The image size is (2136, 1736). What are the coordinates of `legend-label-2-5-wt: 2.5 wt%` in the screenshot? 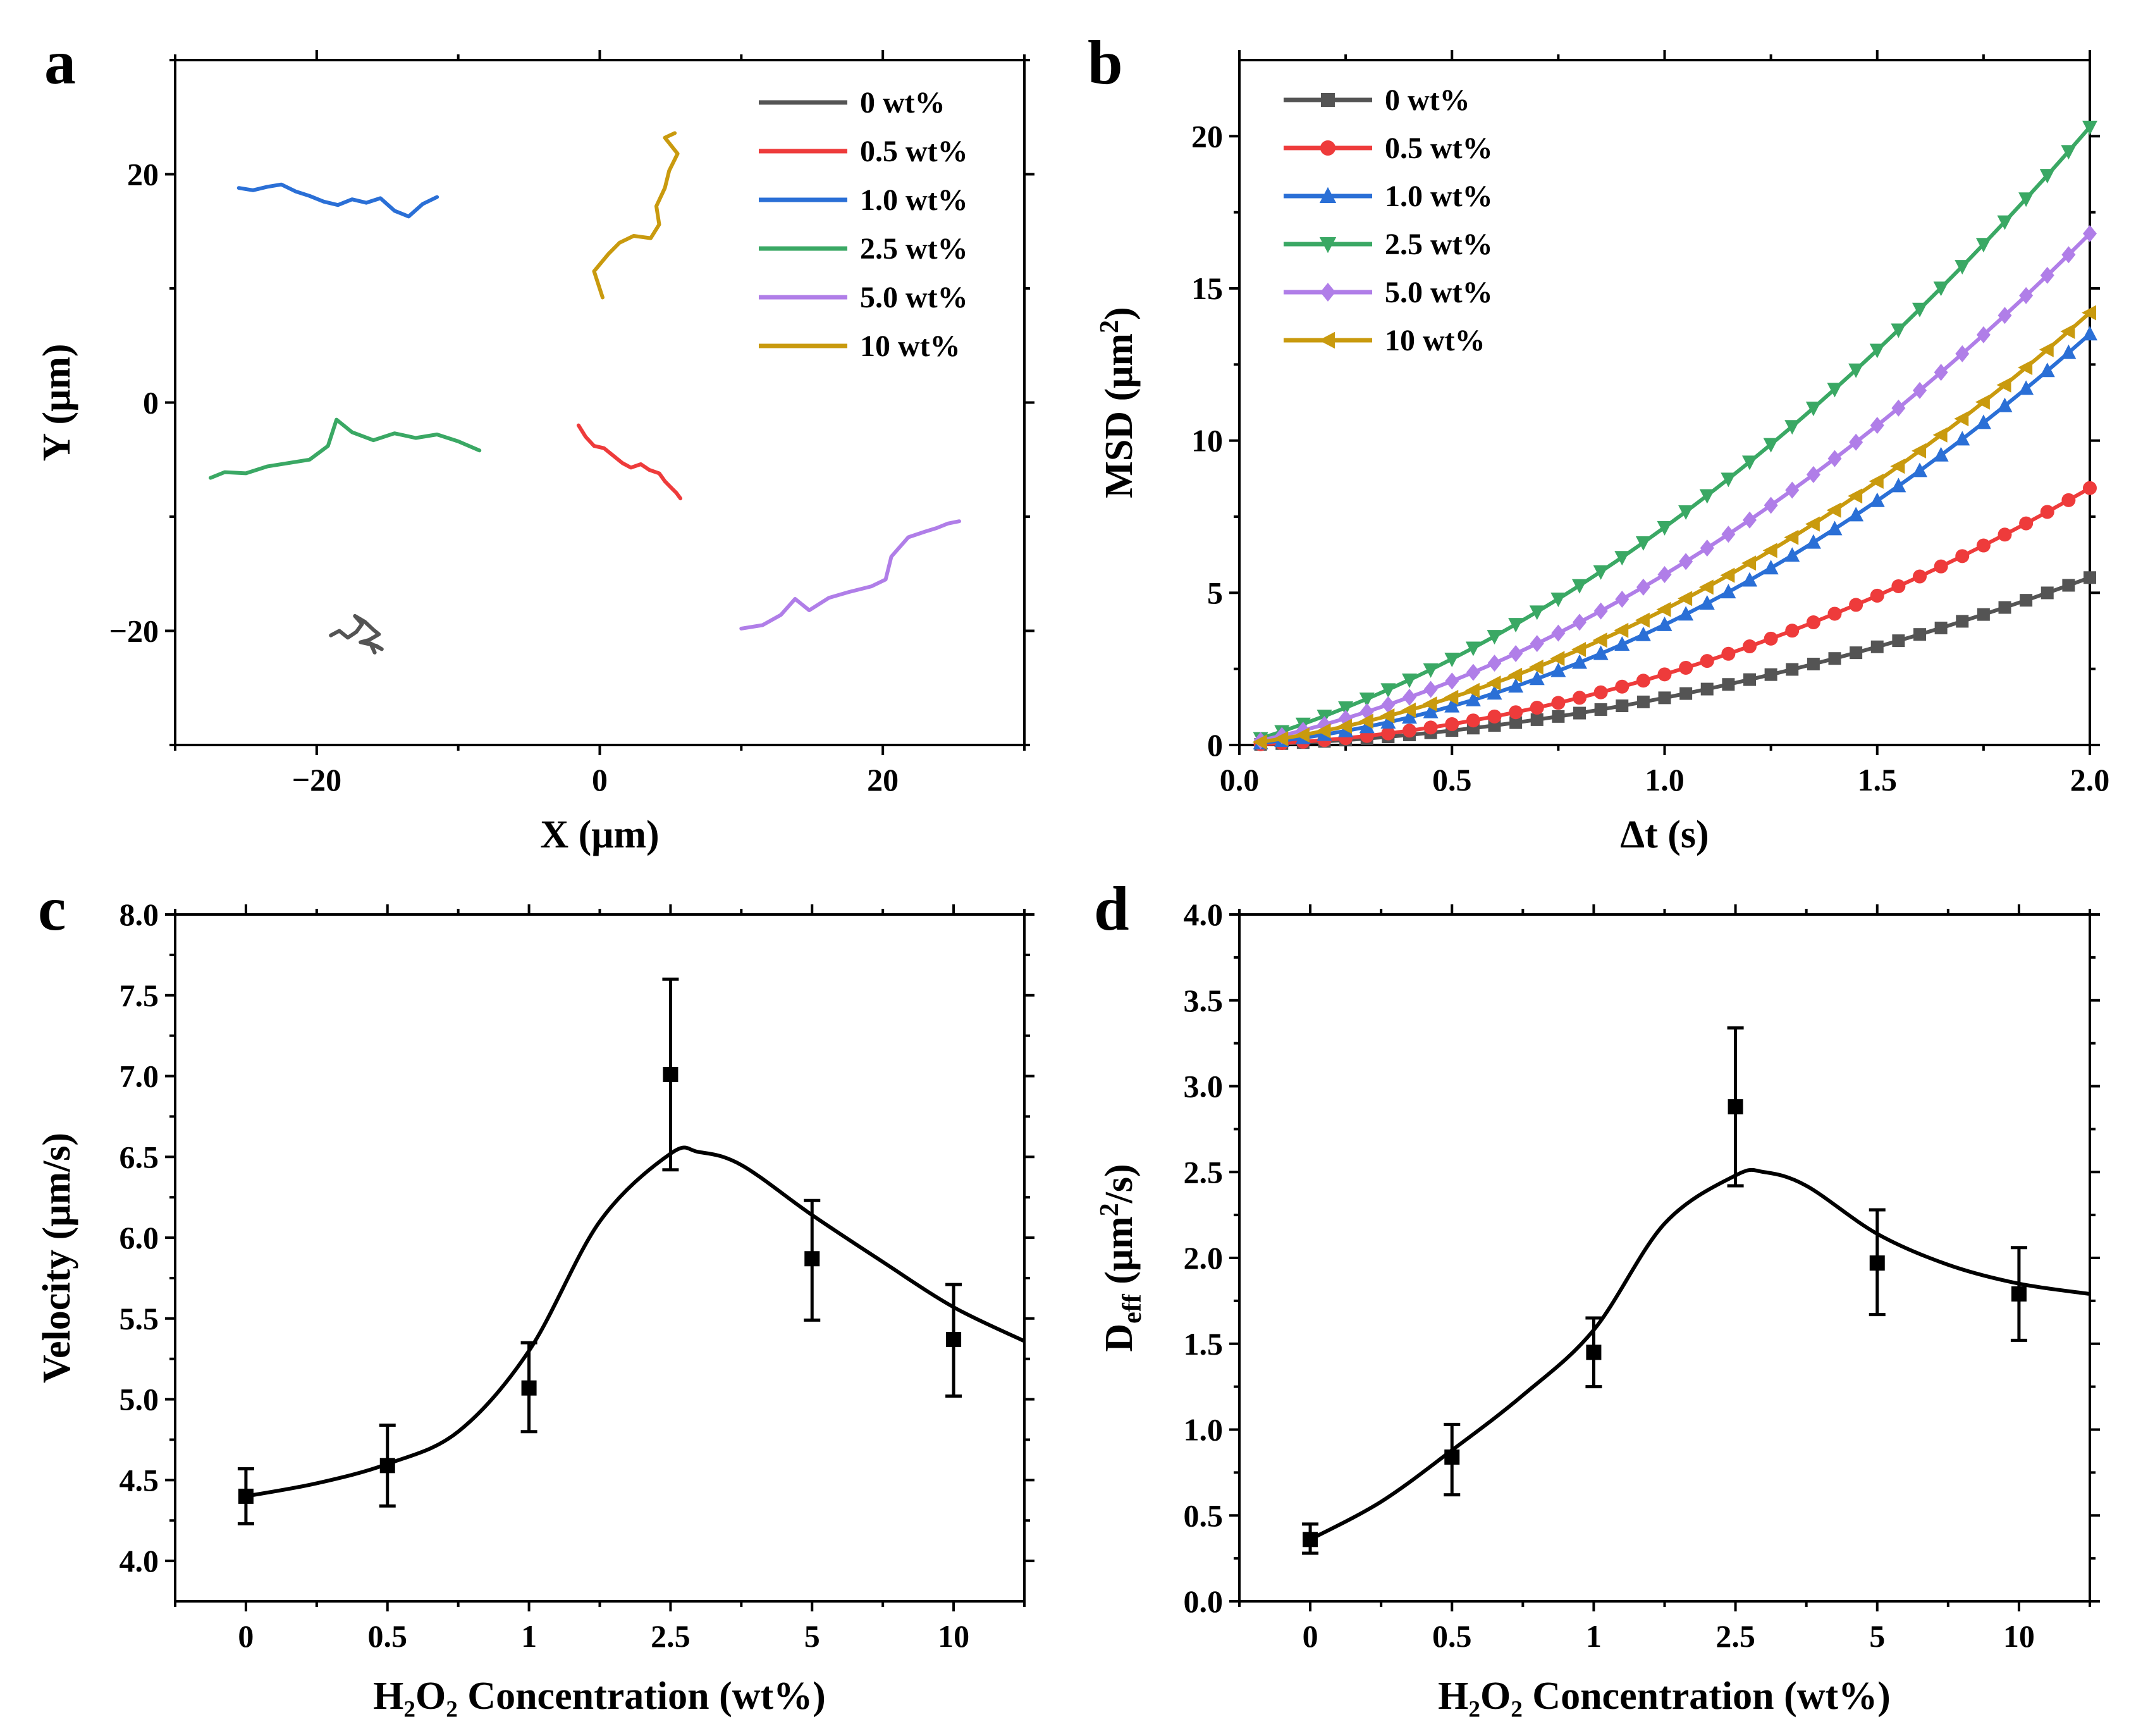 It's located at (914, 249).